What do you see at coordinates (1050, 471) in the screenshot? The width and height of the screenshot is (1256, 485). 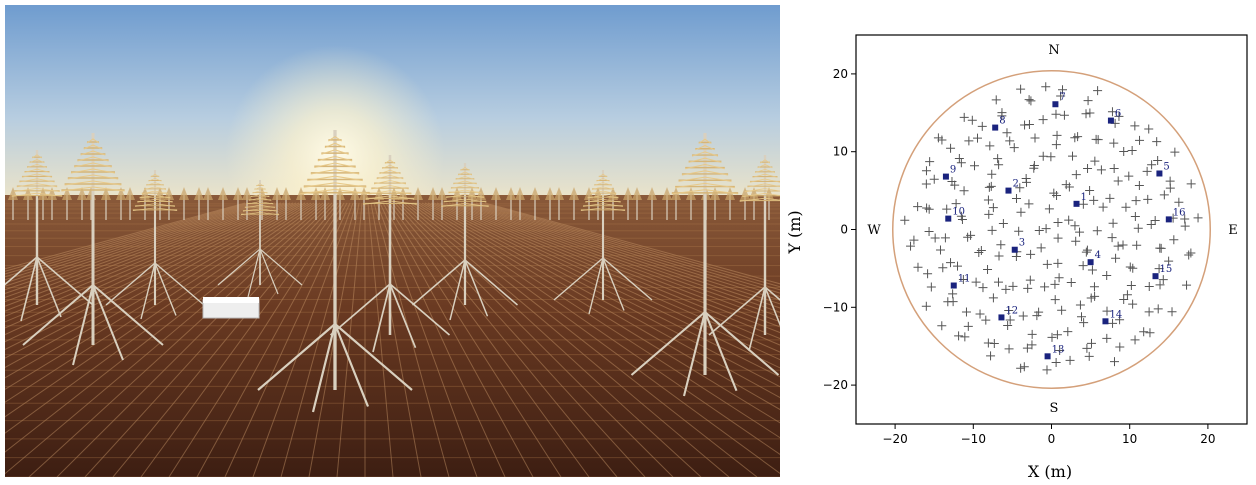 I see `x-axis-label: X (m)` at bounding box center [1050, 471].